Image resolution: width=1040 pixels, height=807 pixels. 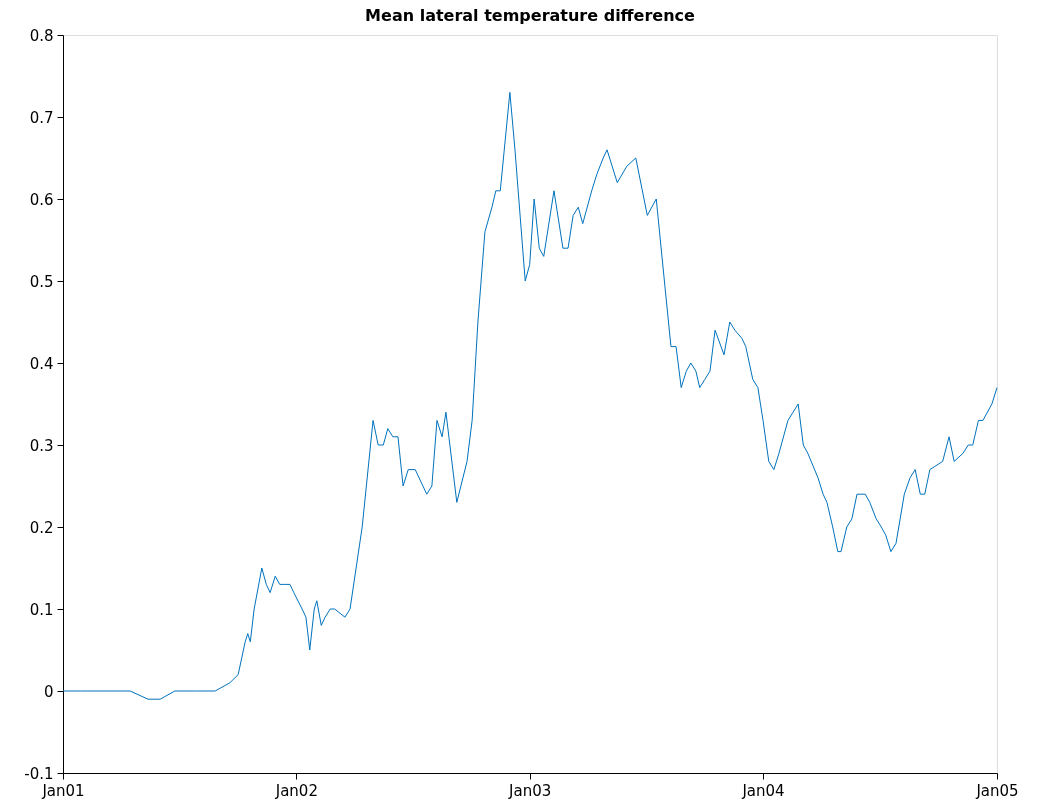 What do you see at coordinates (41, 35) in the screenshot?
I see `y-tick-label: 0.8` at bounding box center [41, 35].